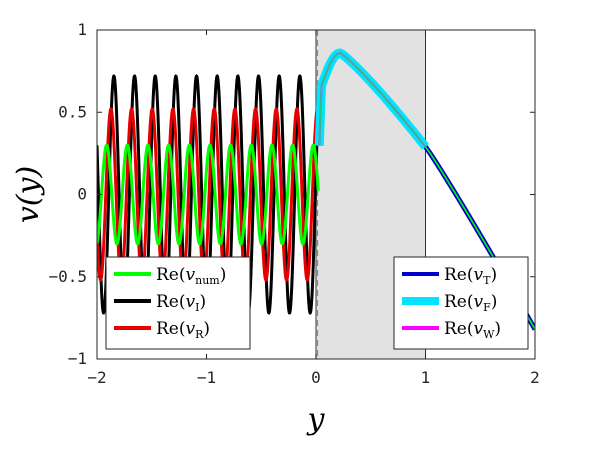  I want to click on series-re-vR-line, so click(208, 194).